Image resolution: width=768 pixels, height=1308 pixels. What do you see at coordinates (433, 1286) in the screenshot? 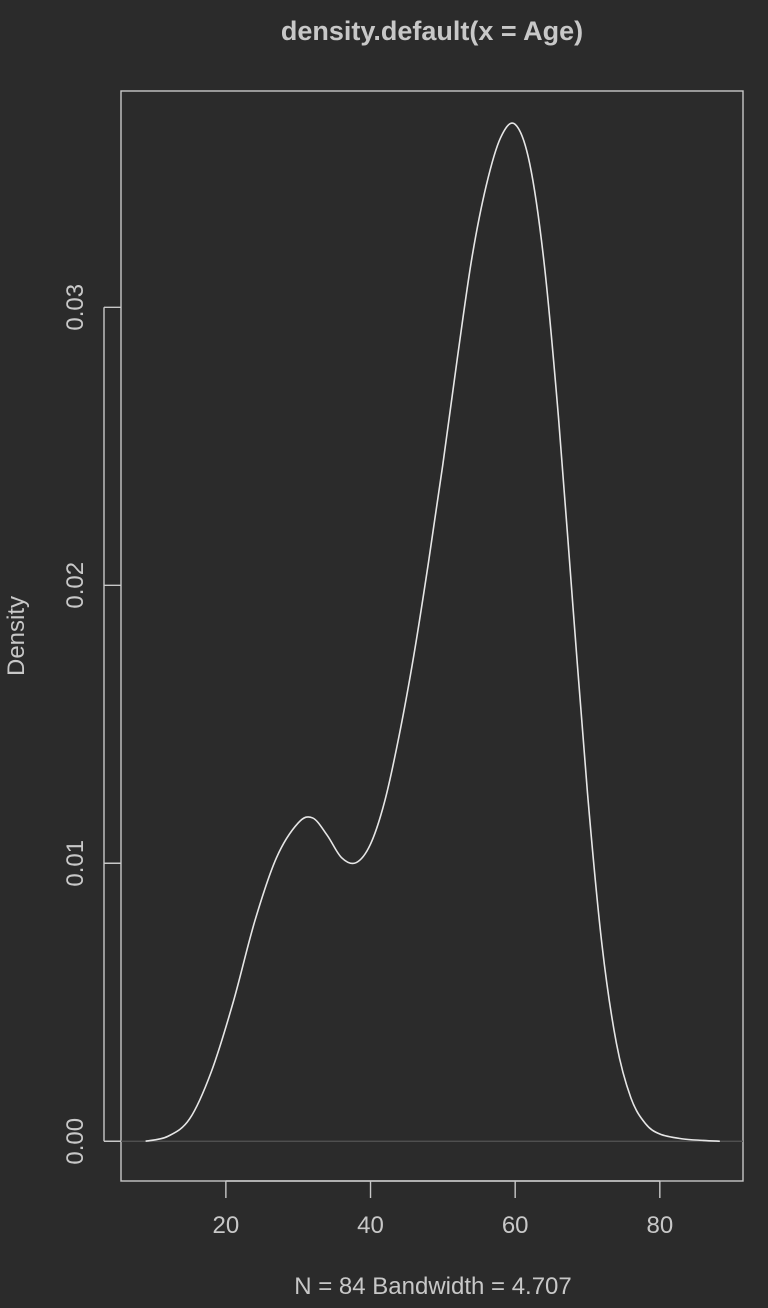
I see `x-axis-label: N = 84 Bandwidth = 4.707` at bounding box center [433, 1286].